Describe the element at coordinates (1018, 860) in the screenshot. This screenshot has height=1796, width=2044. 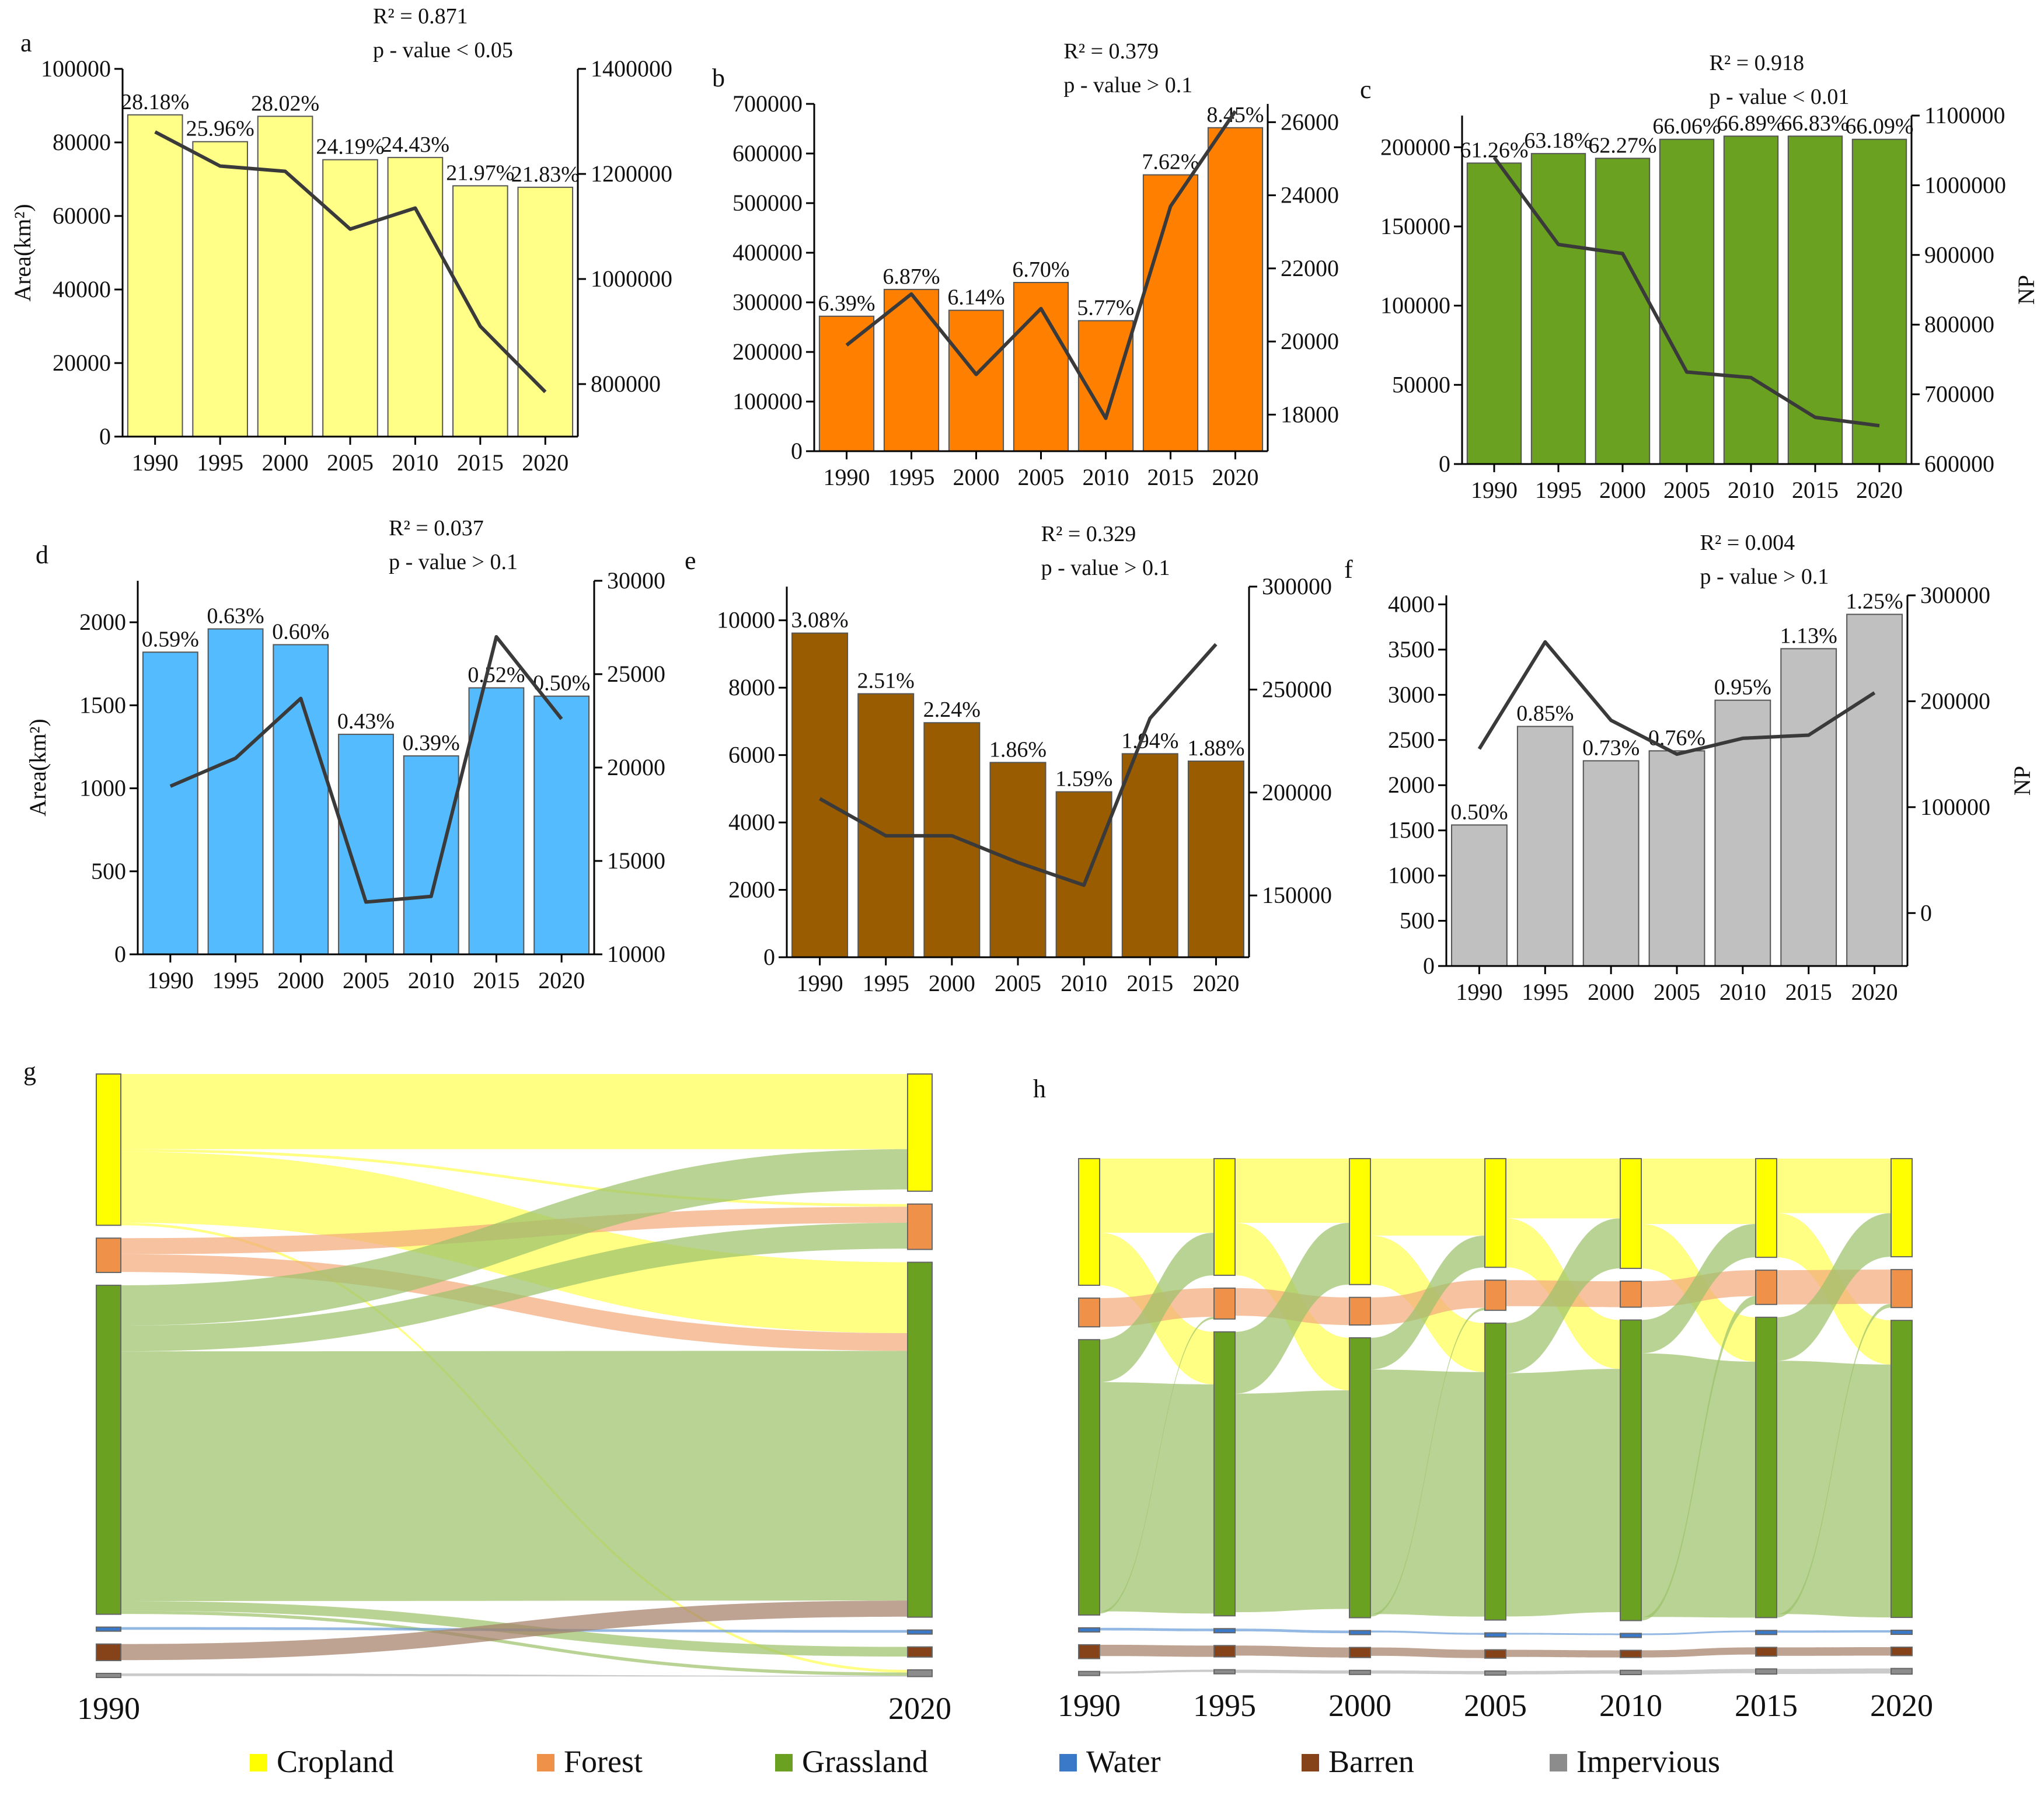
I see `bar-e-2005` at that location.